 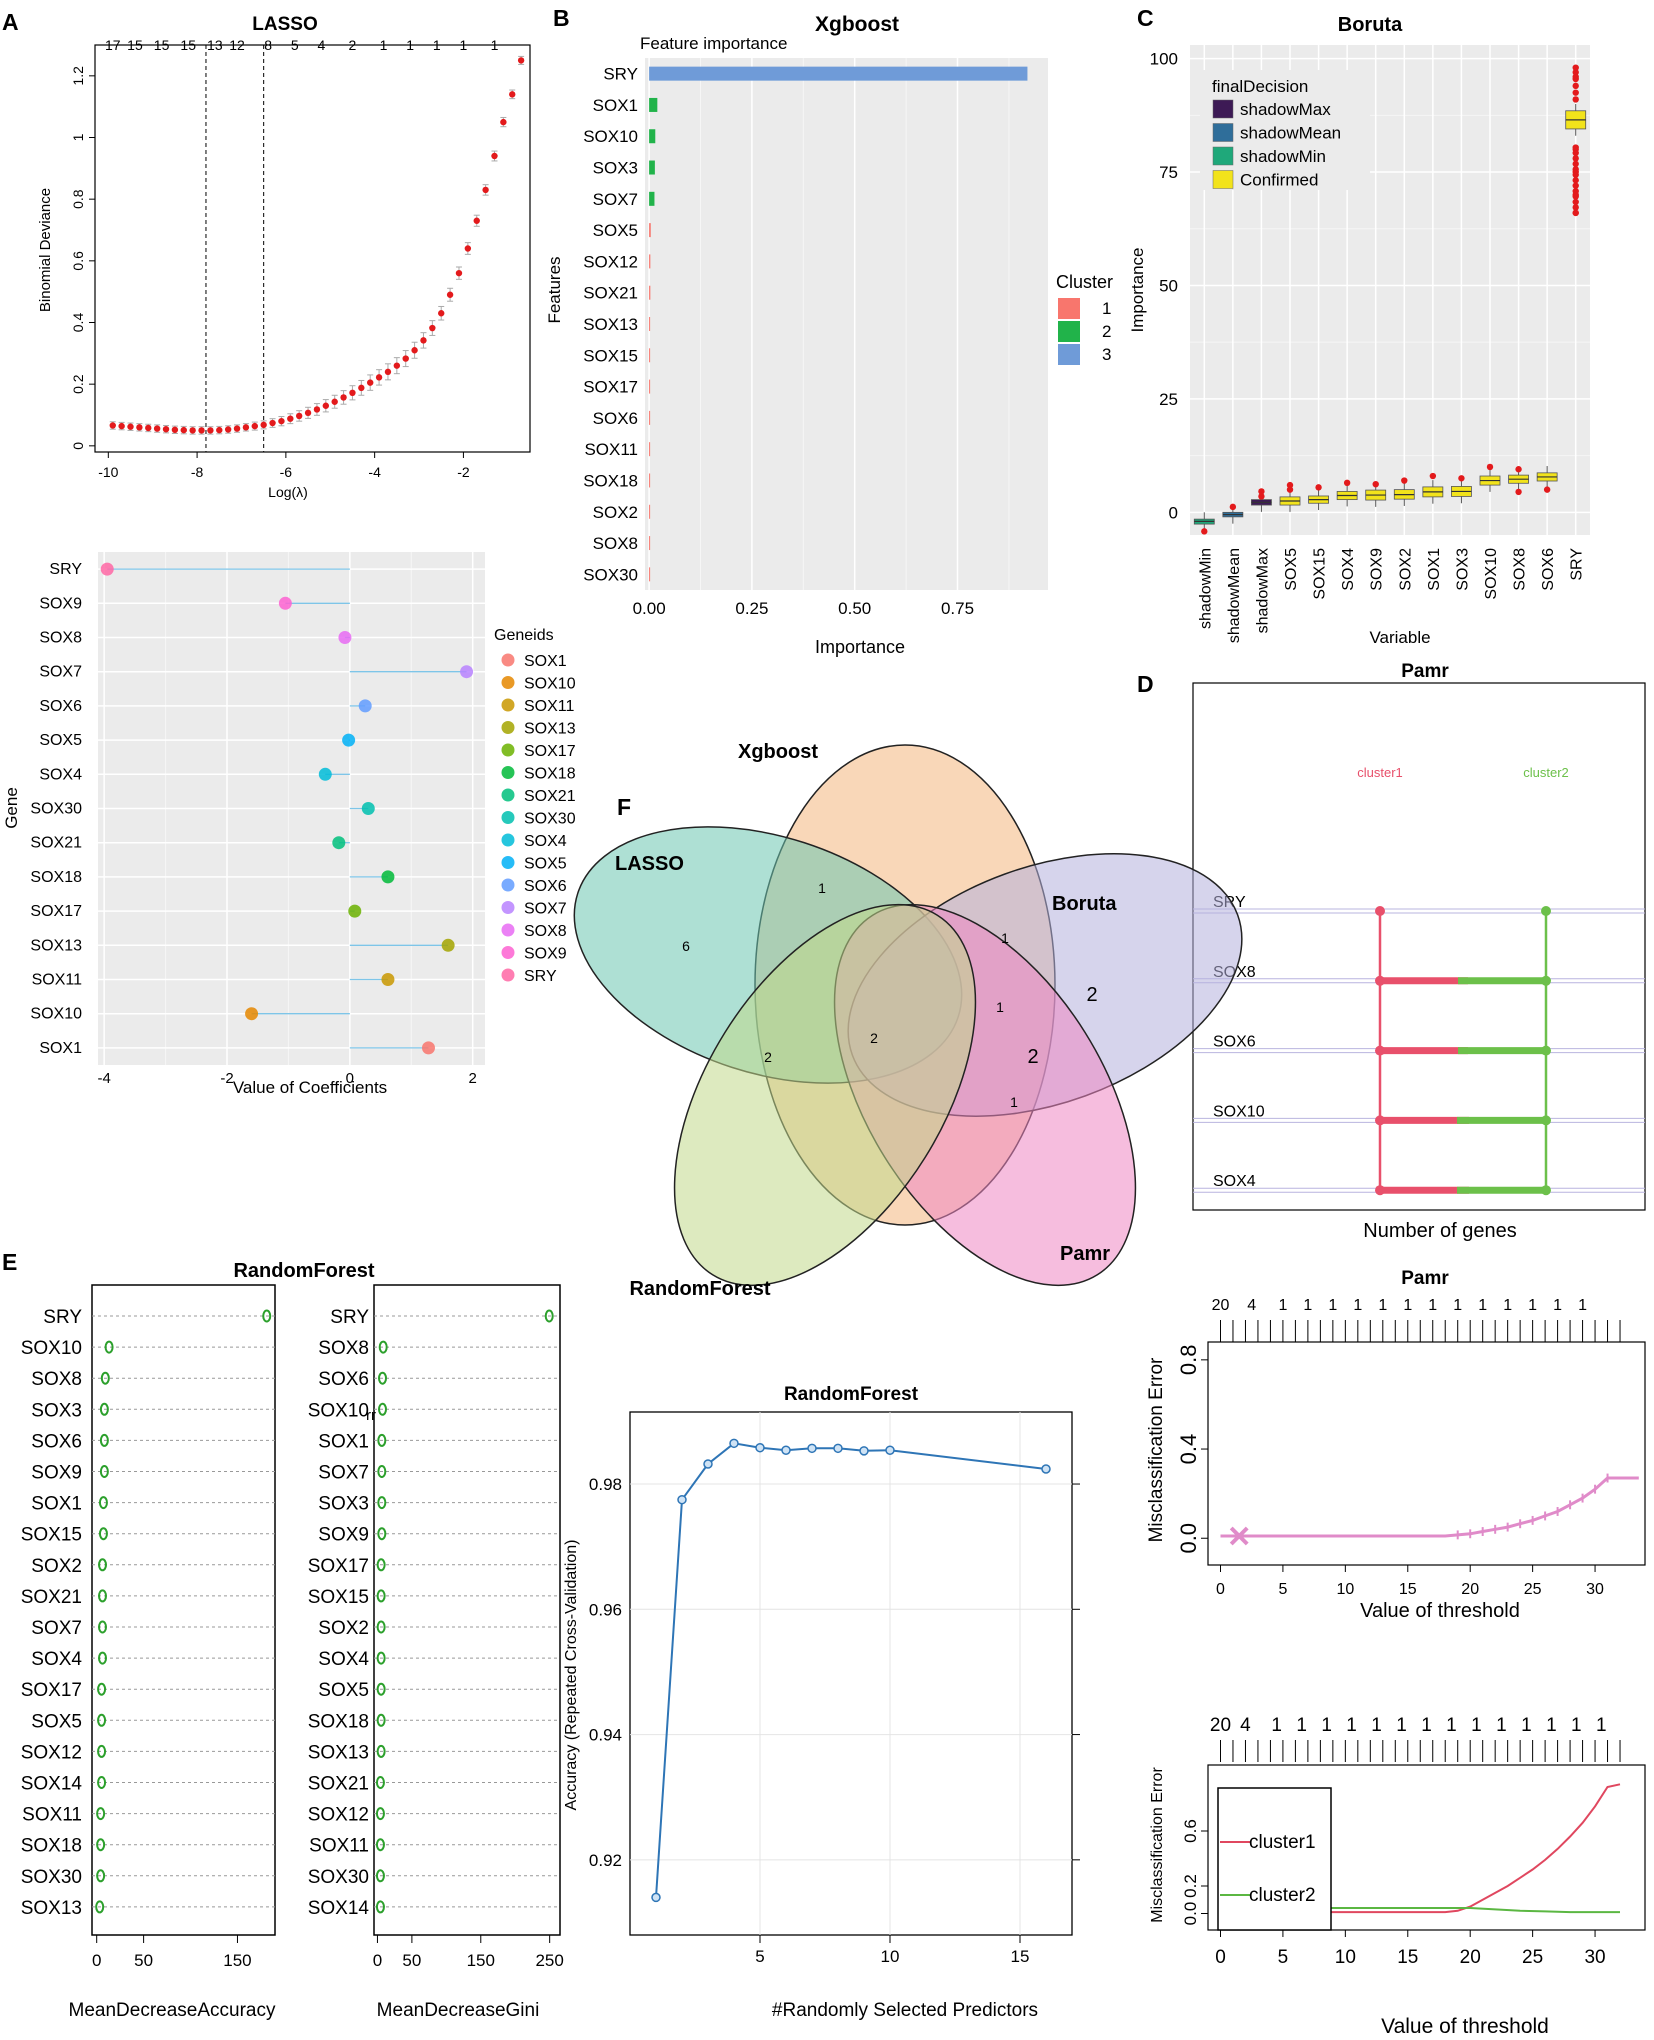 I want to click on lasso-top-axis-label: 5, so click(x=295, y=45).